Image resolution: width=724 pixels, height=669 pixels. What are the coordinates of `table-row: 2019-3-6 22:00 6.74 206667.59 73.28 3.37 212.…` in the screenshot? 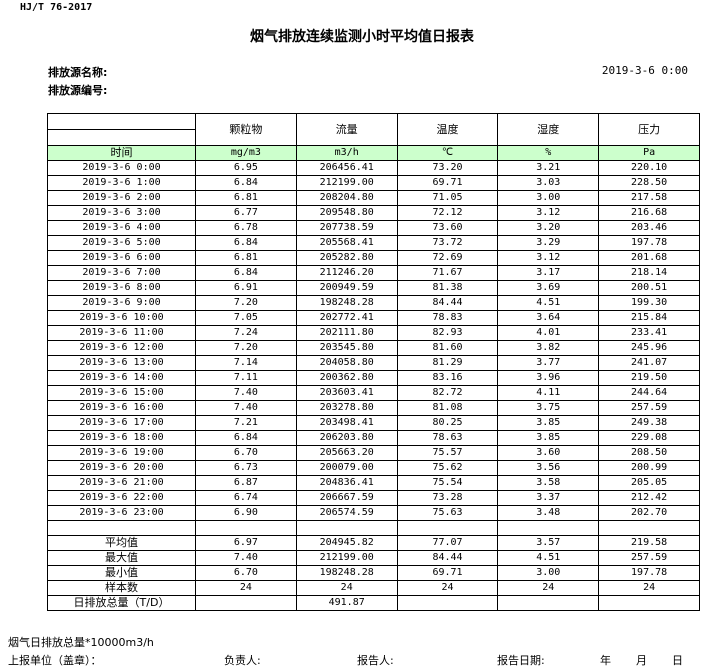 It's located at (373, 498).